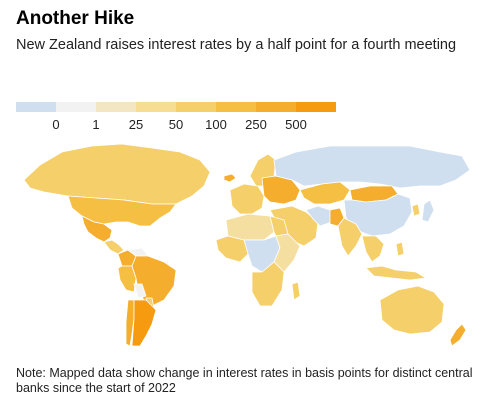  What do you see at coordinates (296, 124) in the screenshot?
I see `legend-label-500: 500` at bounding box center [296, 124].